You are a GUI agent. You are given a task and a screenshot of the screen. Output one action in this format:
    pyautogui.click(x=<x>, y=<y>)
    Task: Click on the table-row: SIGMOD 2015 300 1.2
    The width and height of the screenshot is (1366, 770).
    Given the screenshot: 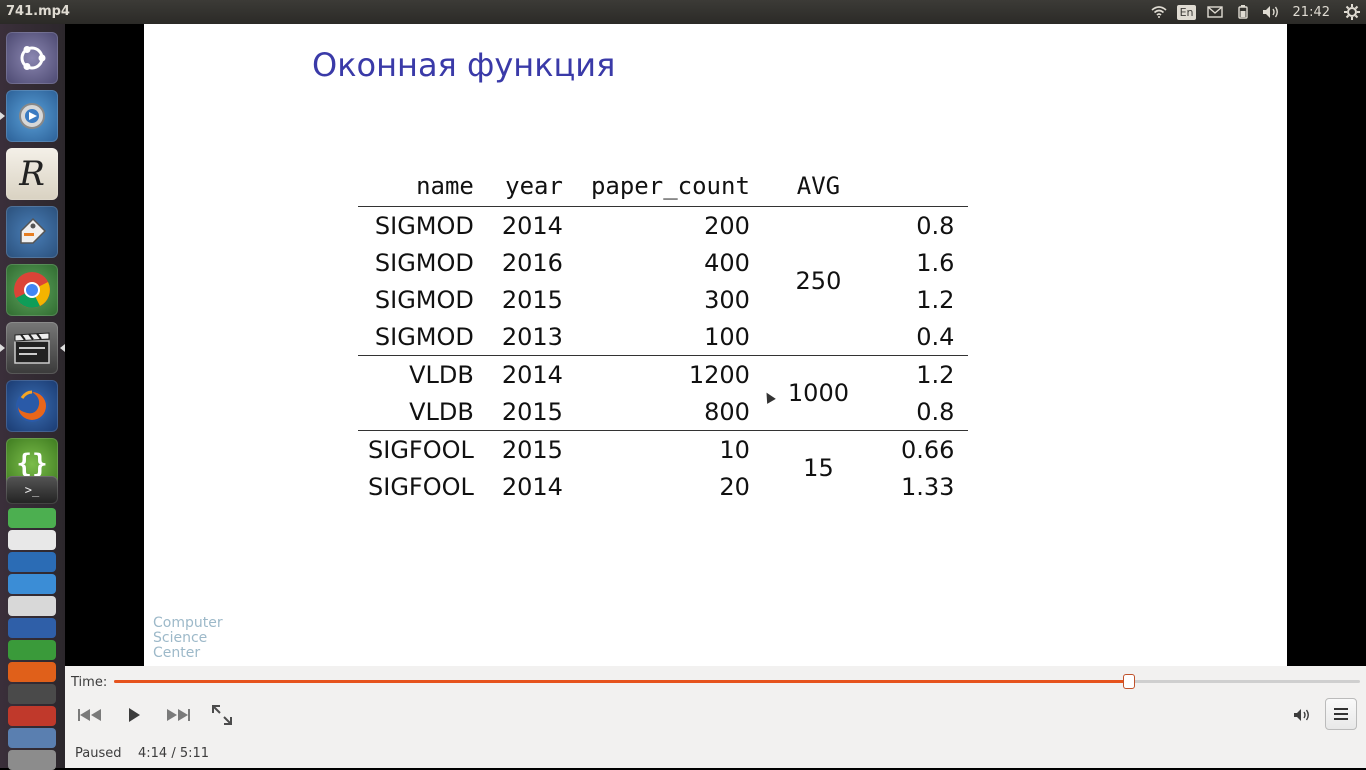 What is the action you would take?
    pyautogui.click(x=663, y=299)
    